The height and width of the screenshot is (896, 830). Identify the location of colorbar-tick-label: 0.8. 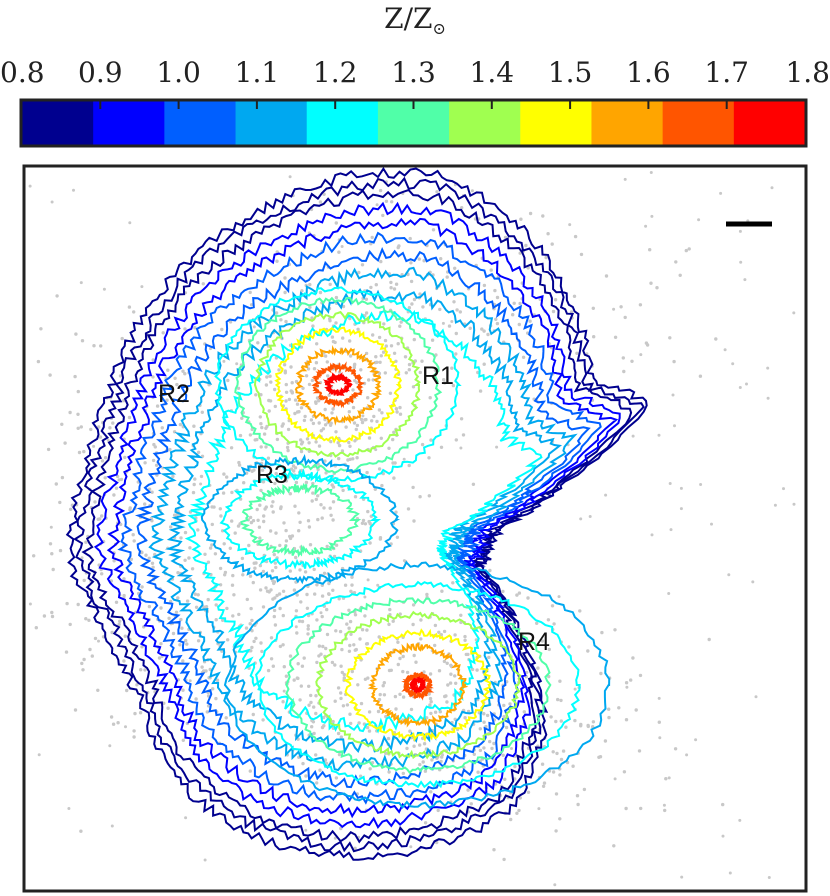
(22, 72).